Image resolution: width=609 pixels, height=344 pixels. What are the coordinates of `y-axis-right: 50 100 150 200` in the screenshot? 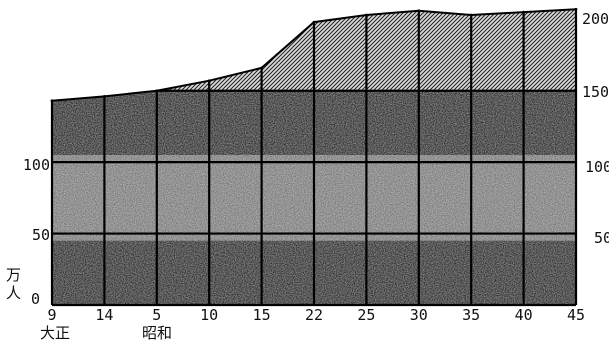 It's located at (595, 128).